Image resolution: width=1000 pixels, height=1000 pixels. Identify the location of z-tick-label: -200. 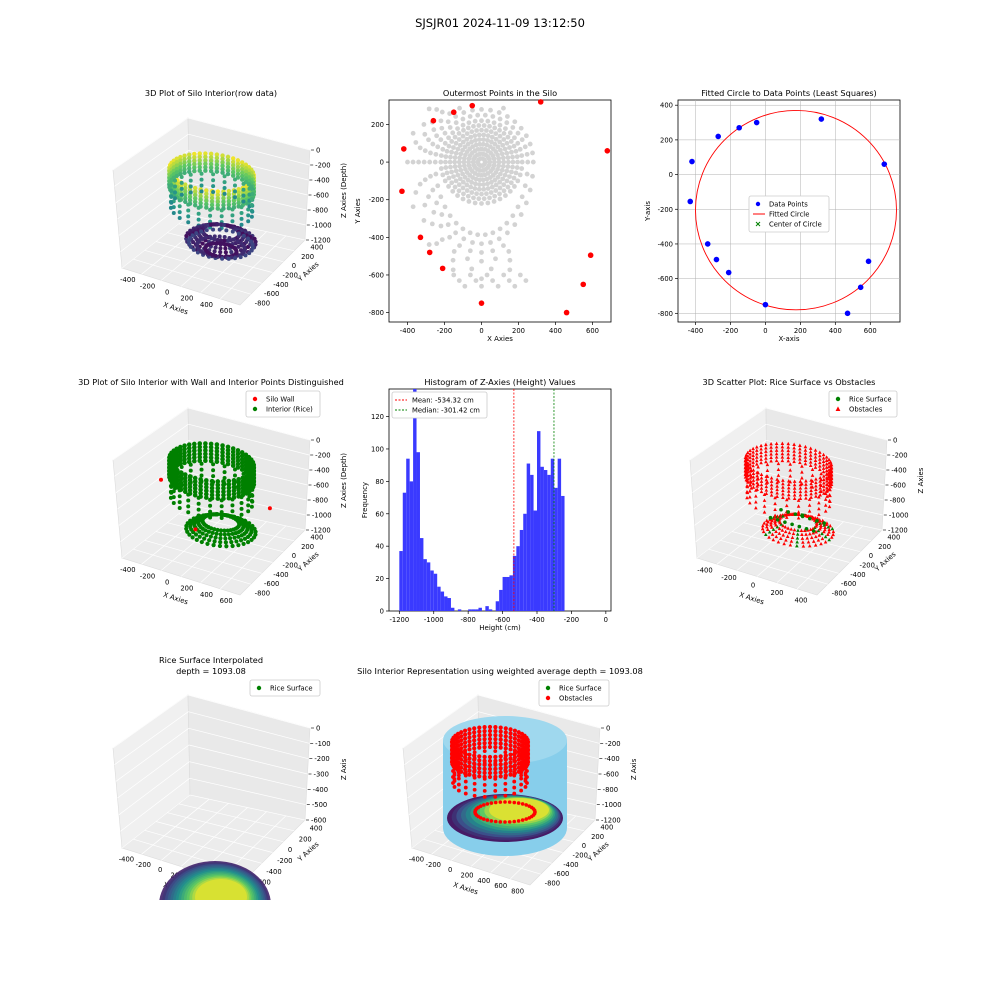
(322, 456).